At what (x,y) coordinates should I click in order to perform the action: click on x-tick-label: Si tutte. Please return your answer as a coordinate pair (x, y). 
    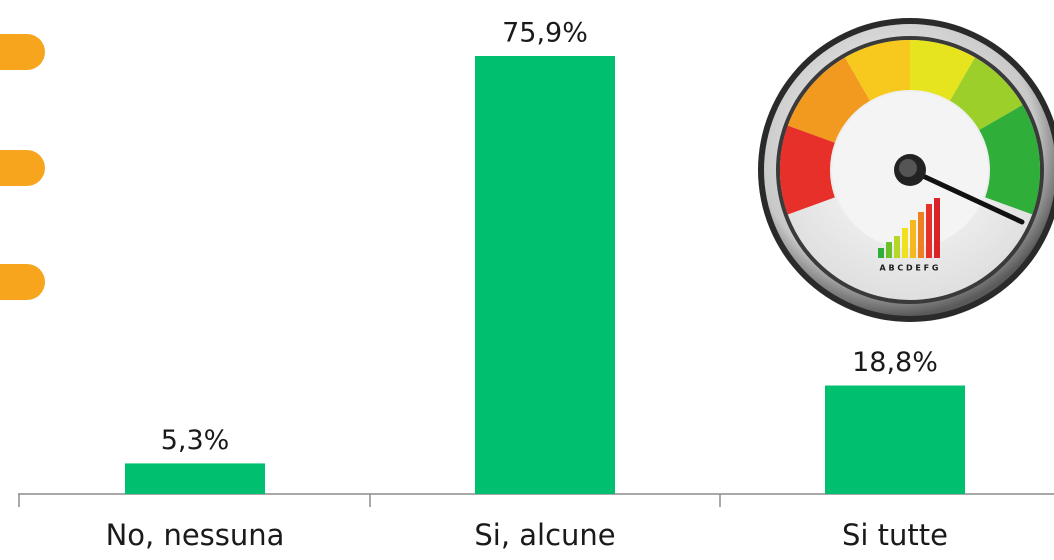
    Looking at the image, I should click on (895, 535).